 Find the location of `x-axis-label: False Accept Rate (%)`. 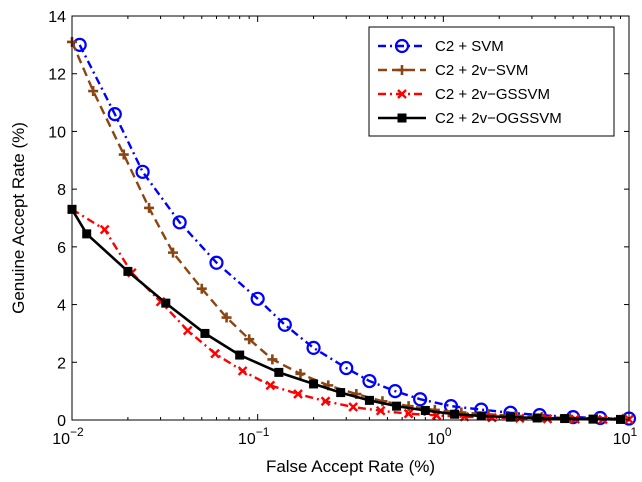

x-axis-label: False Accept Rate (%) is located at coordinates (350, 466).